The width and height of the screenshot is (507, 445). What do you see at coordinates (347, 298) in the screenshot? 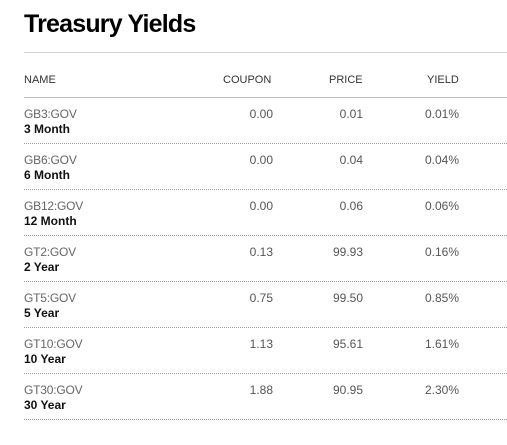
I see `price-value: 99.50` at bounding box center [347, 298].